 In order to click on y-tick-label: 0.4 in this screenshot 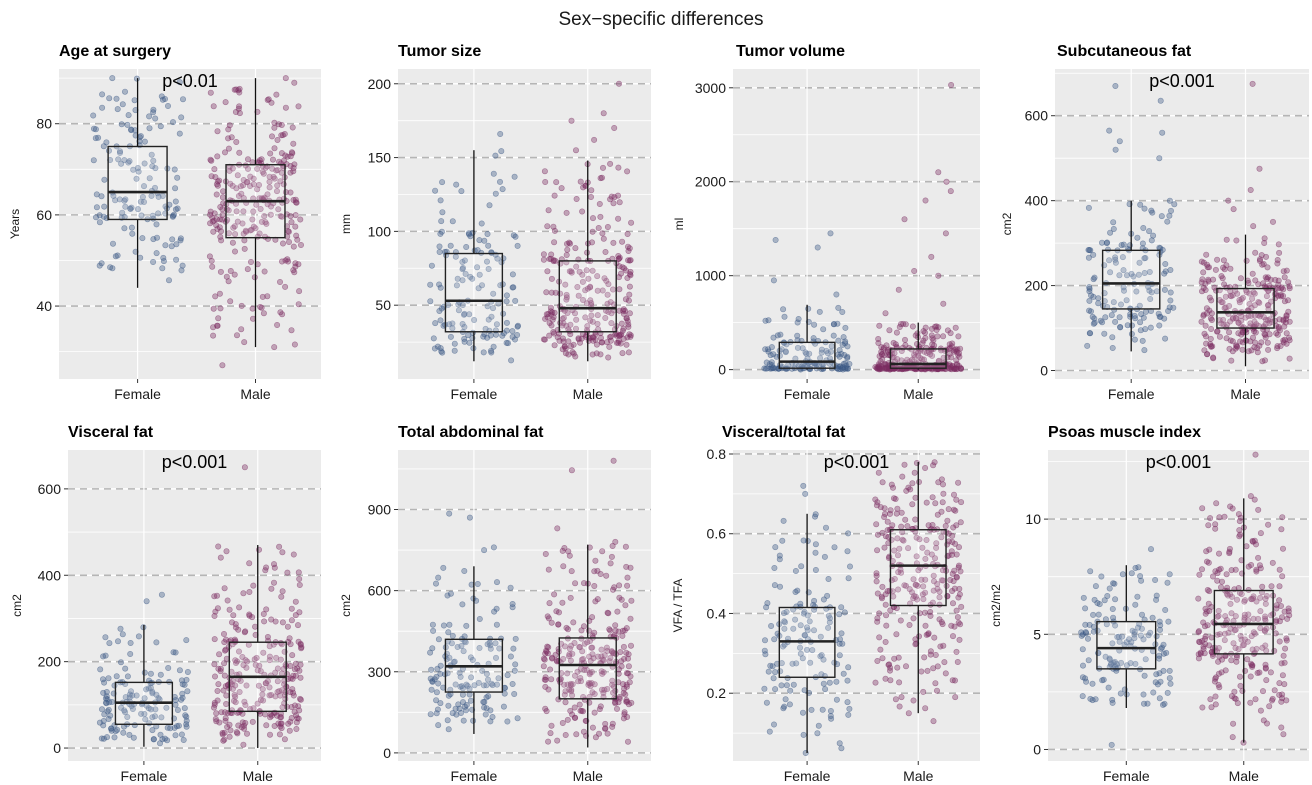, I will do `click(717, 613)`.